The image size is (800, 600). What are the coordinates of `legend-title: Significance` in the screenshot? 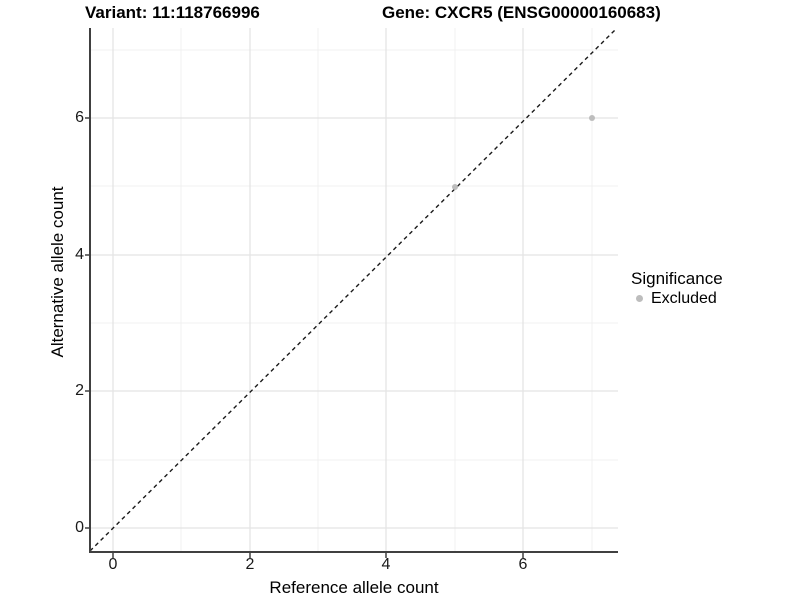 It's located at (677, 278).